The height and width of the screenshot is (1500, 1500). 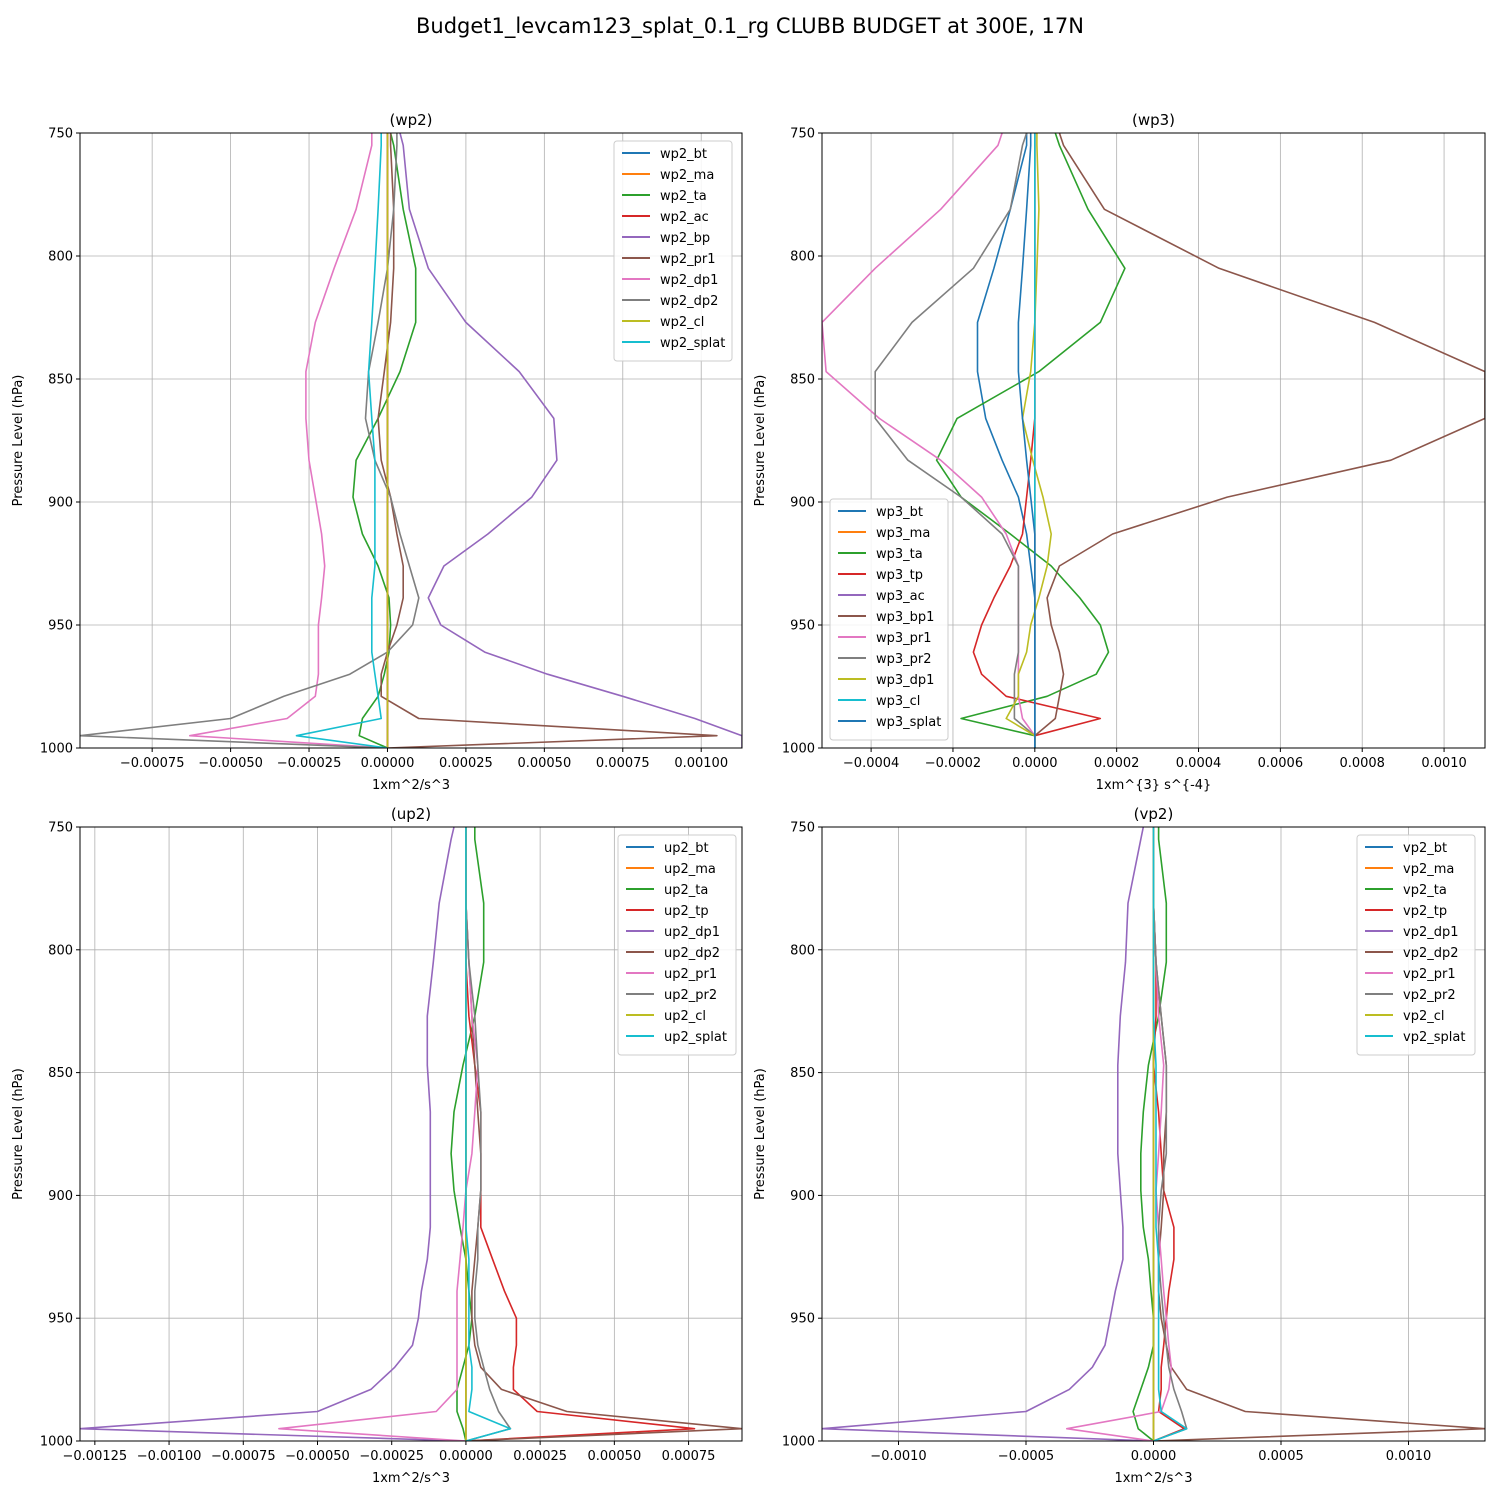 What do you see at coordinates (689, 280) in the screenshot?
I see `legend-entry: wp2_dp1` at bounding box center [689, 280].